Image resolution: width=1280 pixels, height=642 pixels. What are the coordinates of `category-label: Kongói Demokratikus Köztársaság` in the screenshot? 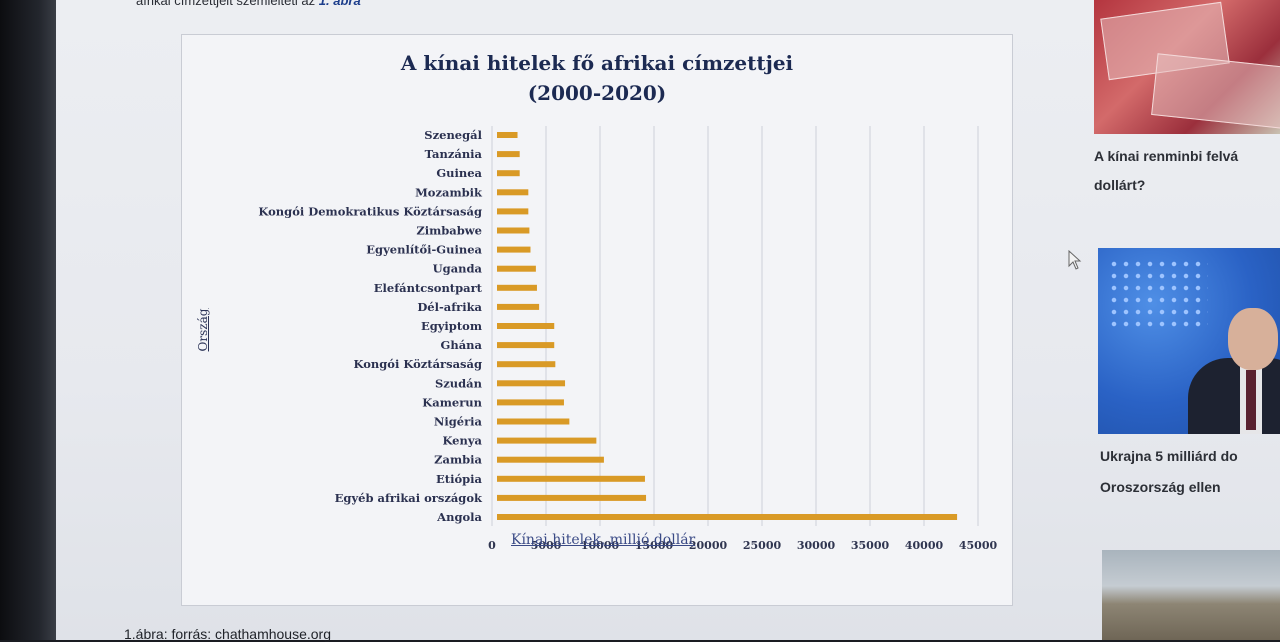 It's located at (370, 211).